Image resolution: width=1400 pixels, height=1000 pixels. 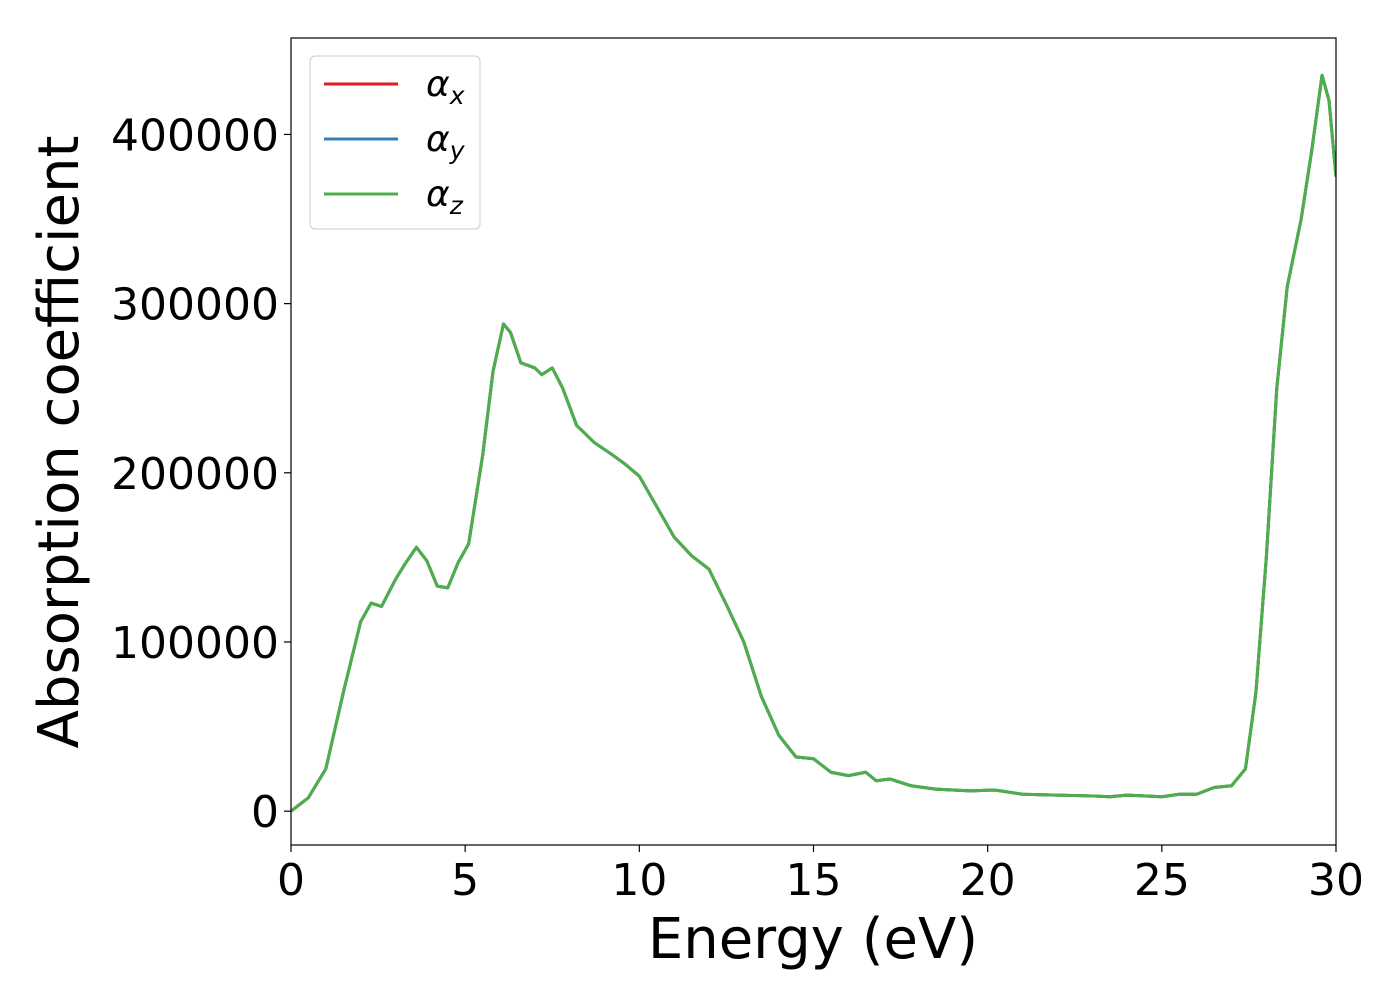 What do you see at coordinates (195, 643) in the screenshot?
I see `y-tick-label: 100000` at bounding box center [195, 643].